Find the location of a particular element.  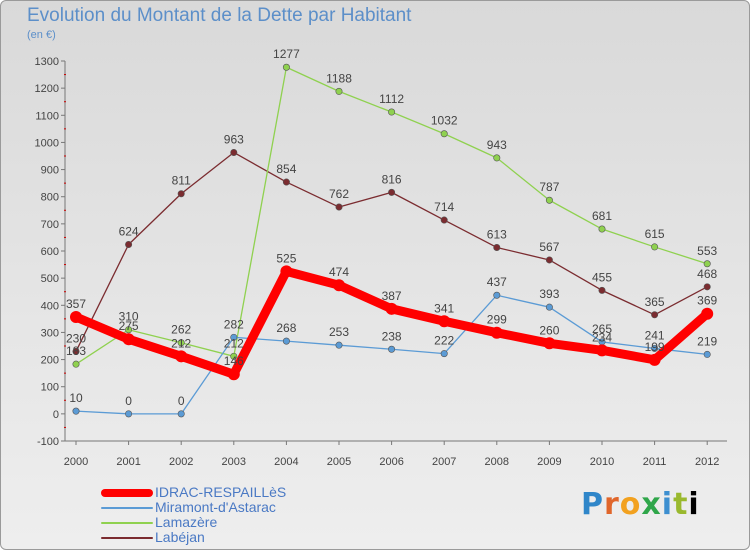

logo-letter: P is located at coordinates (592, 504).